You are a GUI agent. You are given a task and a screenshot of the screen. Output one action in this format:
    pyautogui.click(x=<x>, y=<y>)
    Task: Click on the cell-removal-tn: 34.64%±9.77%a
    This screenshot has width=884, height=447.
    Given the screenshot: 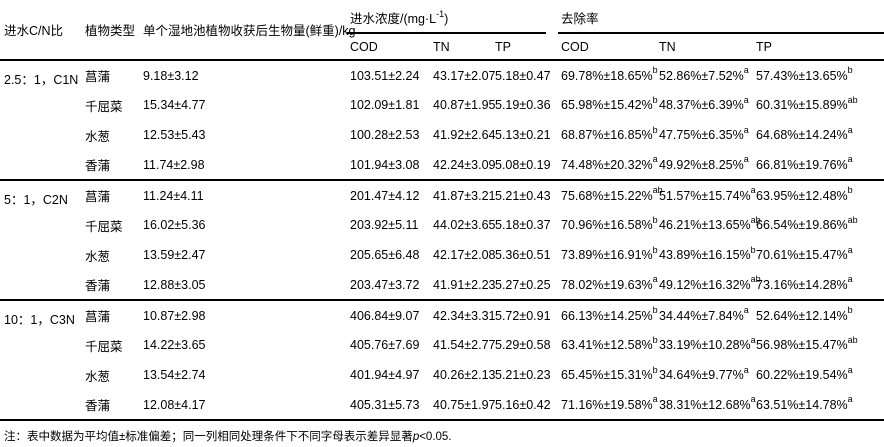 What is the action you would take?
    pyautogui.click(x=704, y=373)
    